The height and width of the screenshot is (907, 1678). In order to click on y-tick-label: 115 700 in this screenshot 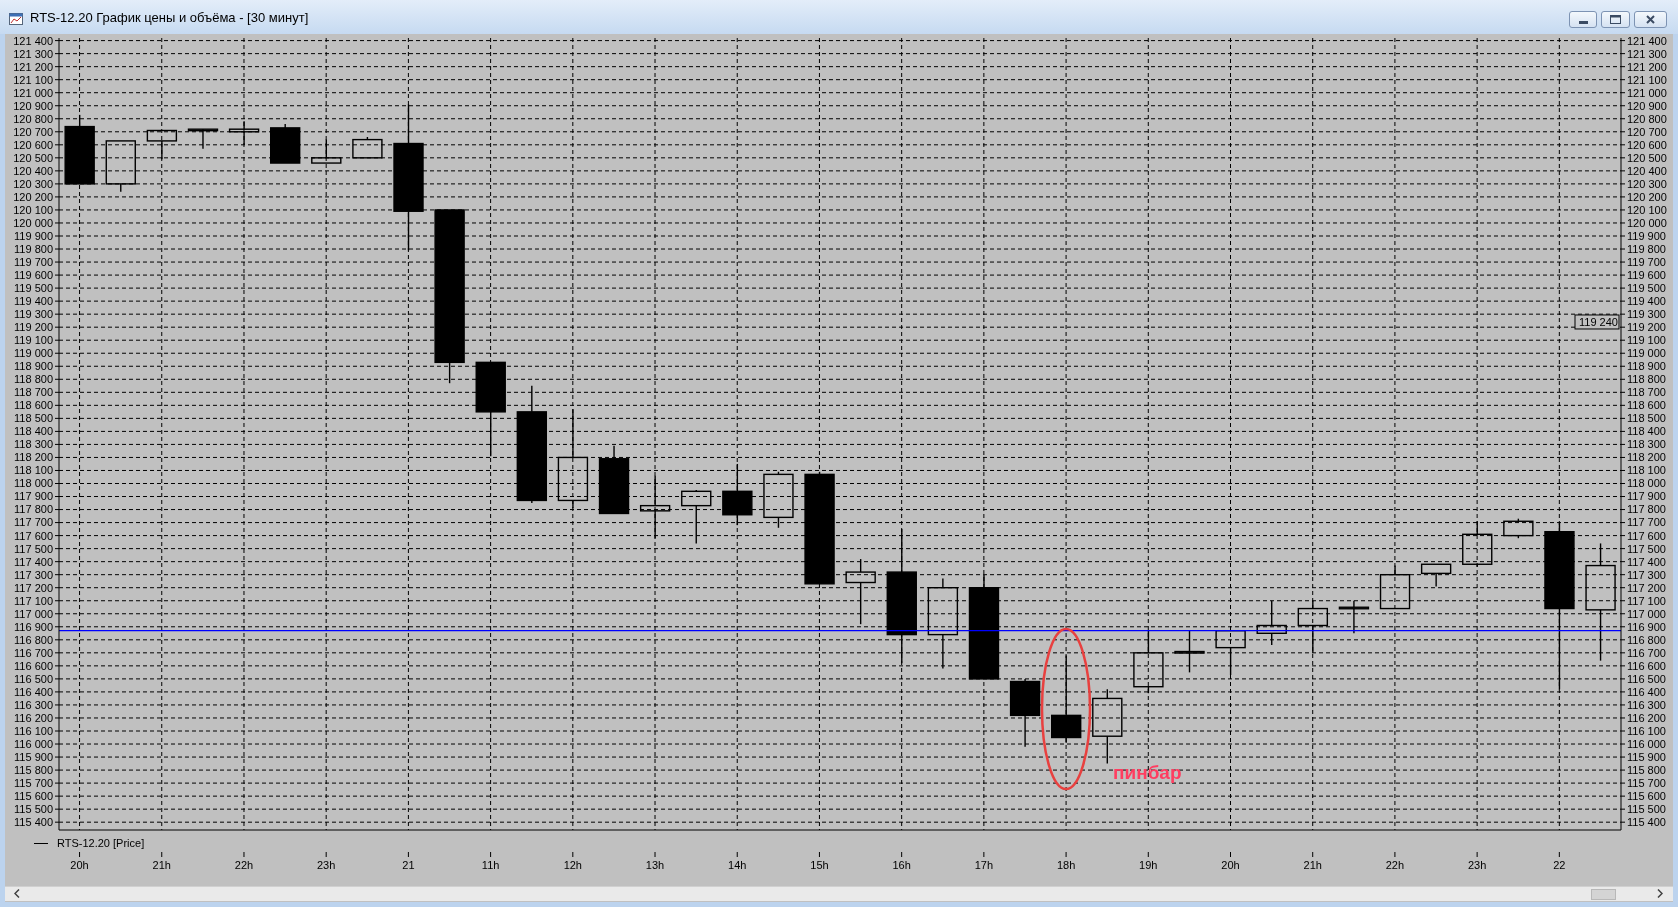, I will do `click(33, 783)`.